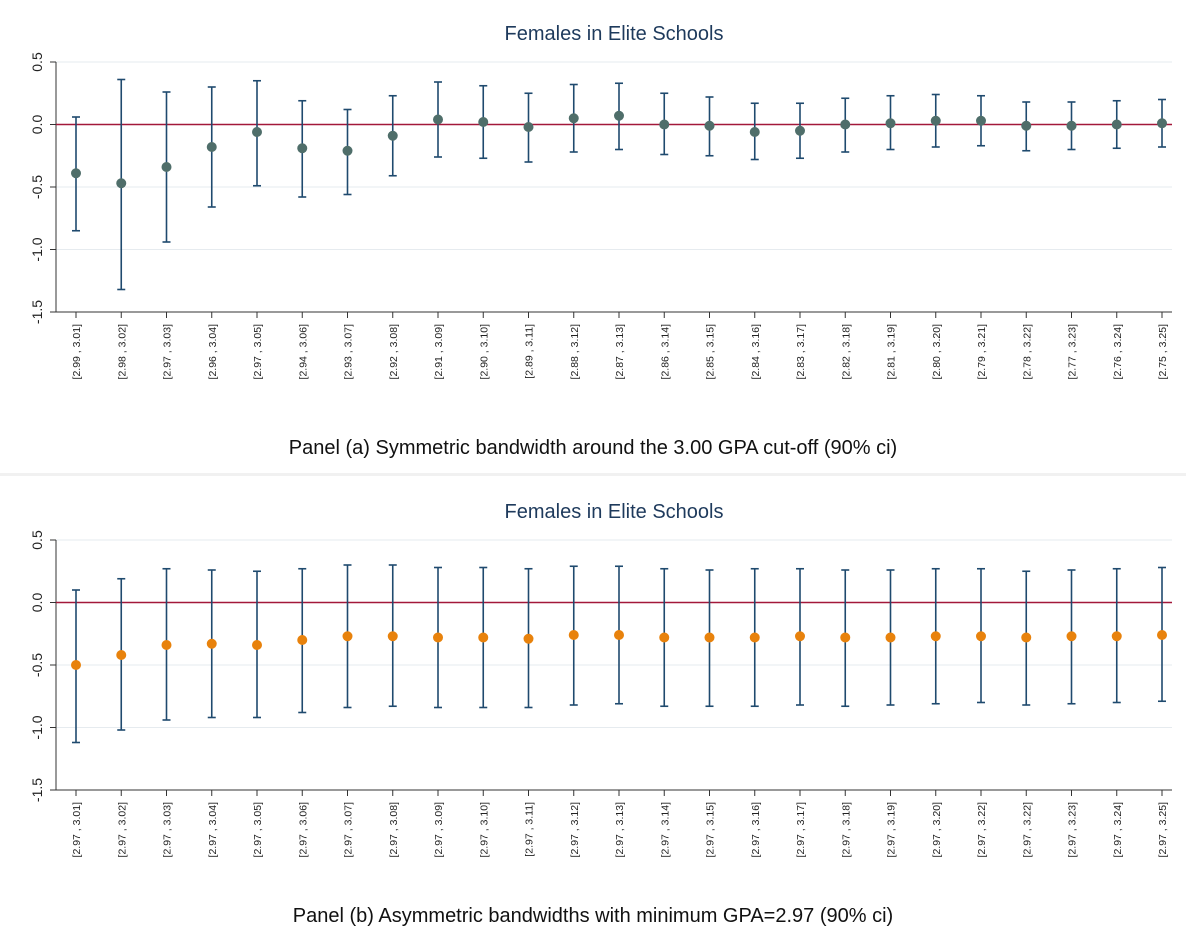  Describe the element at coordinates (593, 474) in the screenshot. I see `panel-divider` at that location.